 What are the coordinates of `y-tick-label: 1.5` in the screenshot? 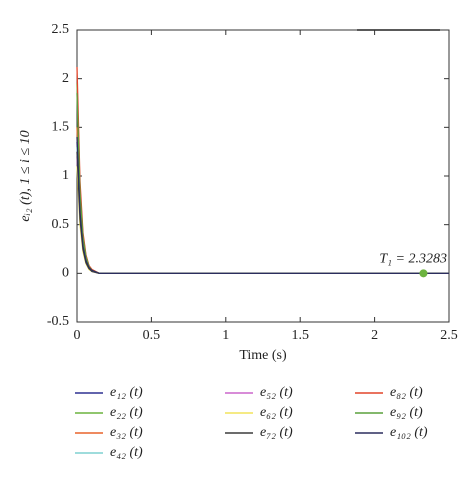 It's located at (61, 127).